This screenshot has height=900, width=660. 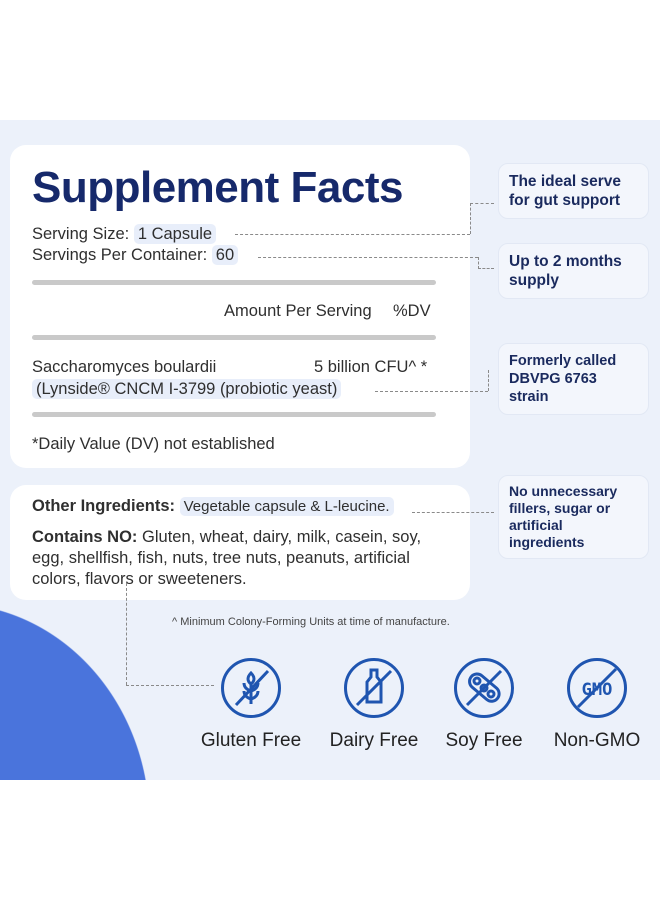 I want to click on callout-strain: Formerly called DBVPG 6763 strain, so click(x=573, y=379).